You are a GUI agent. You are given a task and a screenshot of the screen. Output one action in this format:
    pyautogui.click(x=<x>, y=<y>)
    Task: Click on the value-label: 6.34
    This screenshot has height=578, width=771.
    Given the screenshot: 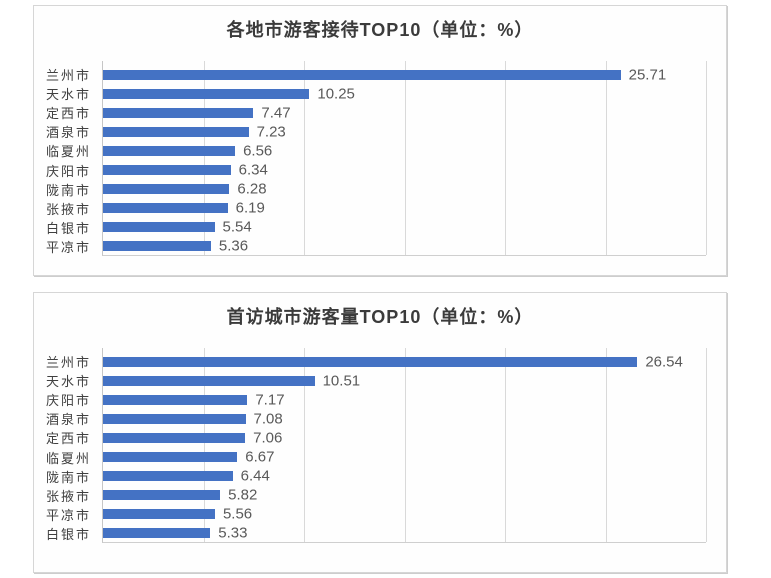 What is the action you would take?
    pyautogui.click(x=253, y=170)
    